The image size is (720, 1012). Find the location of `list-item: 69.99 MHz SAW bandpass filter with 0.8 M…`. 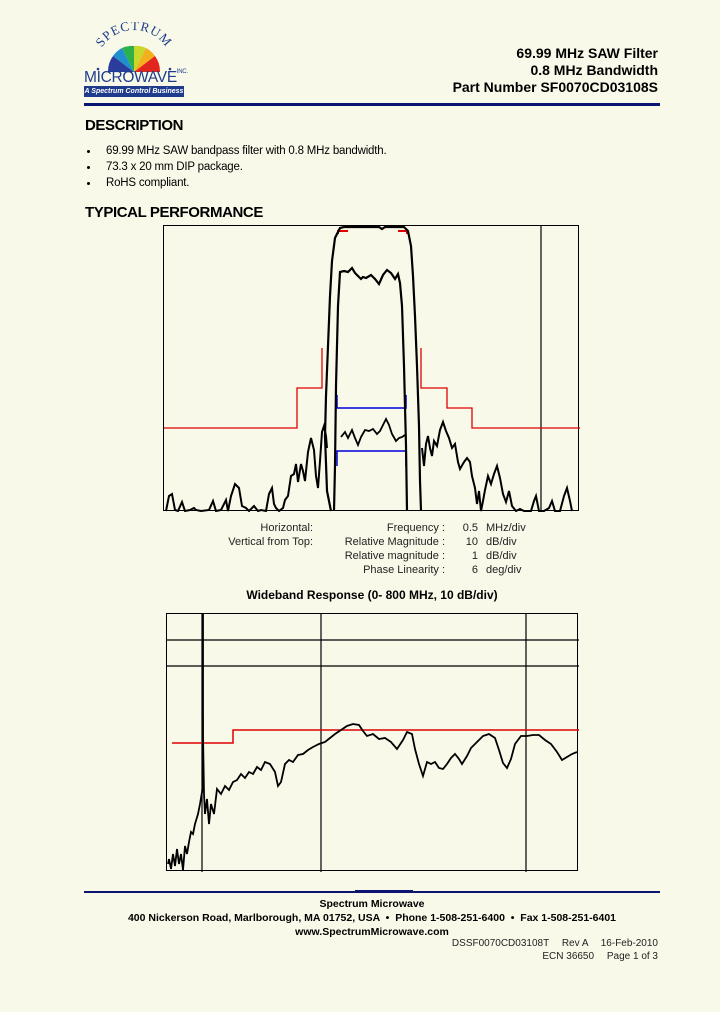

list-item: 69.99 MHz SAW bandpass filter with 0.8 M… is located at coordinates (236, 151).